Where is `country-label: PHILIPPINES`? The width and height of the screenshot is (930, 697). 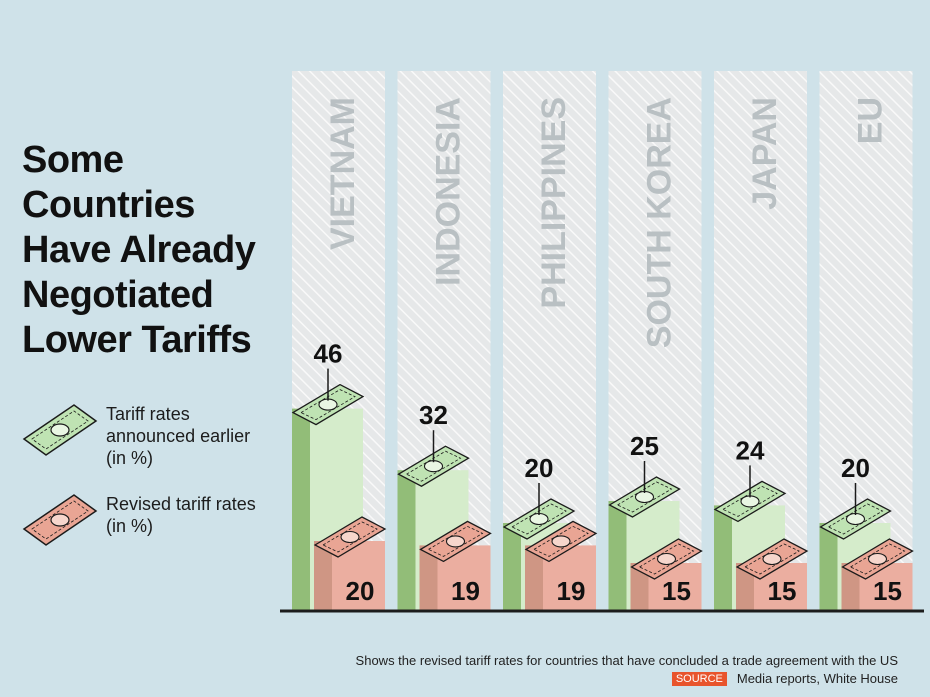 country-label: PHILIPPINES is located at coordinates (554, 203).